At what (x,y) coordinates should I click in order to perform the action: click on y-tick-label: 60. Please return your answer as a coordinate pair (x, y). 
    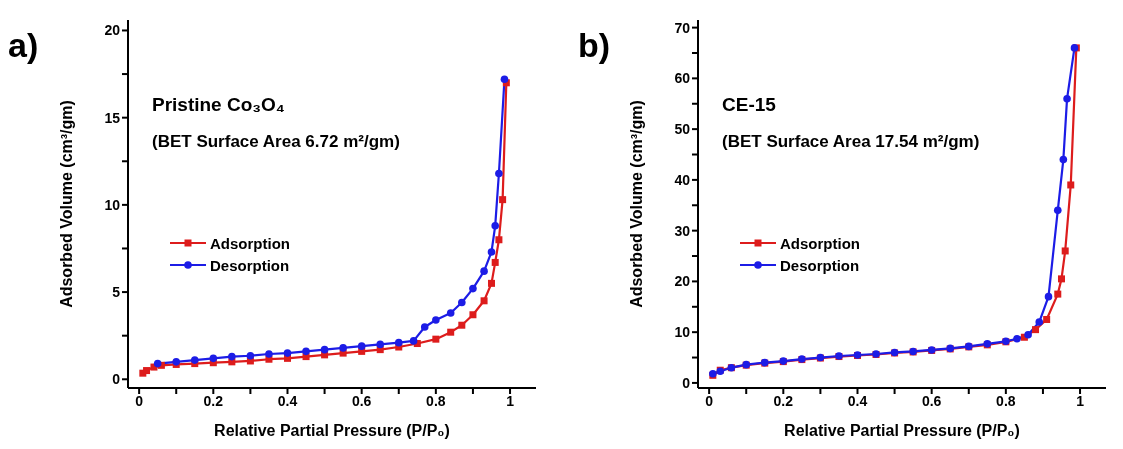
    Looking at the image, I should click on (682, 78).